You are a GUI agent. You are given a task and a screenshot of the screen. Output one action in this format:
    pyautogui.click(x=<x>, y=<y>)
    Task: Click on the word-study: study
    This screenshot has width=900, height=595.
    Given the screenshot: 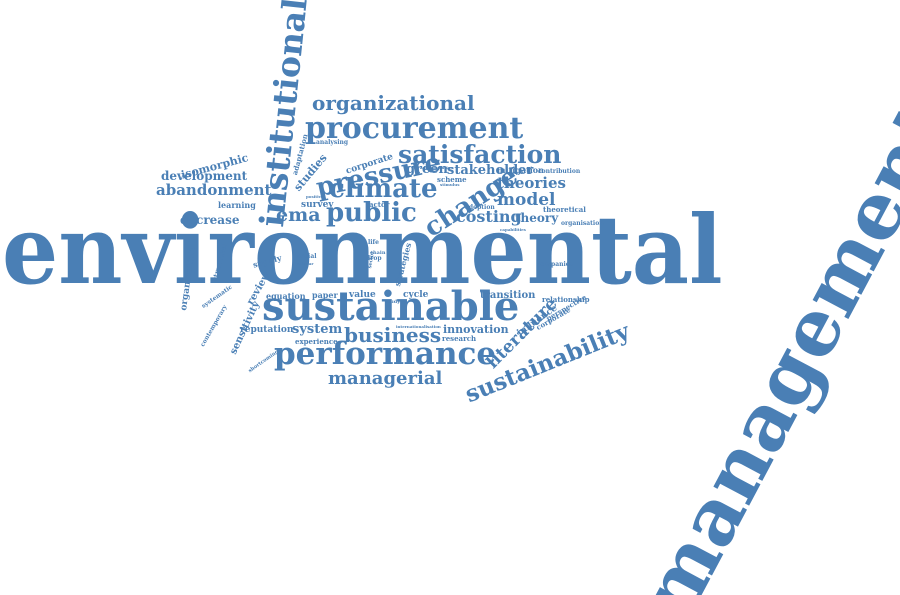 What is the action you would take?
    pyautogui.click(x=393, y=302)
    